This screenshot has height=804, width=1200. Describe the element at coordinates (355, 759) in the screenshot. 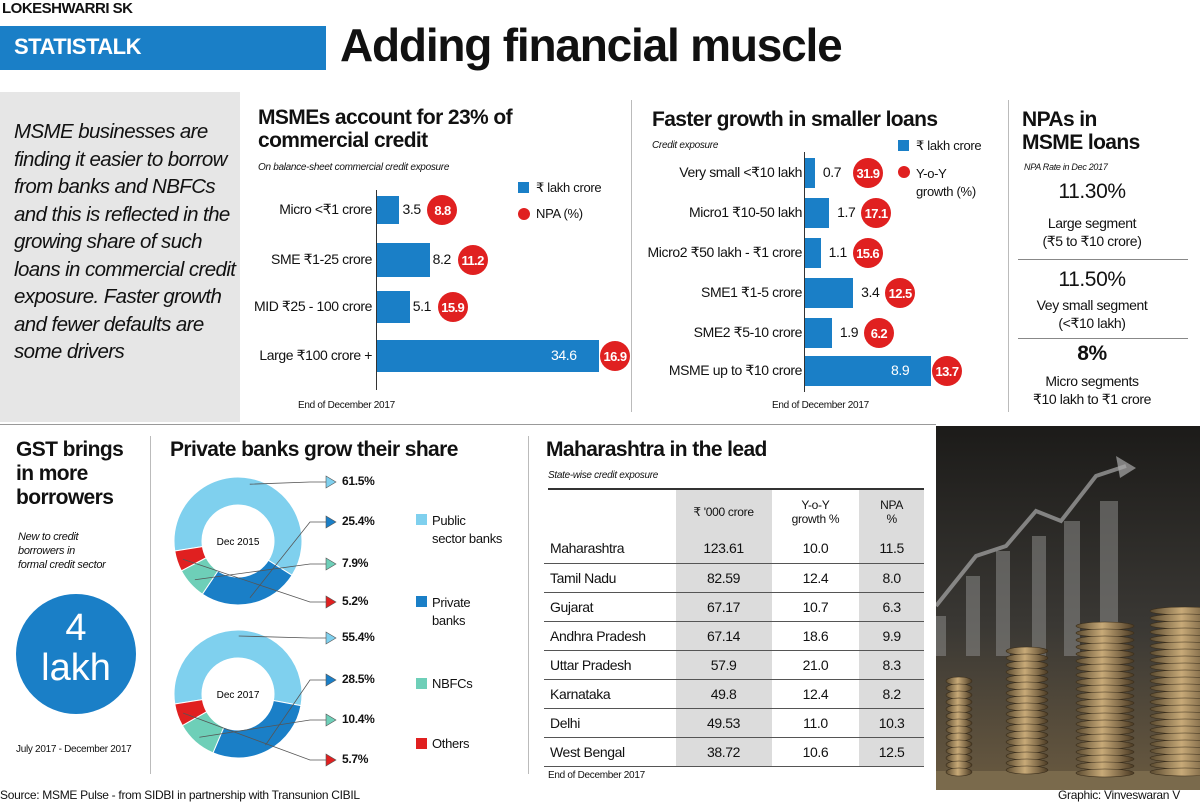

I see `donut-value-label: 5.7%` at that location.